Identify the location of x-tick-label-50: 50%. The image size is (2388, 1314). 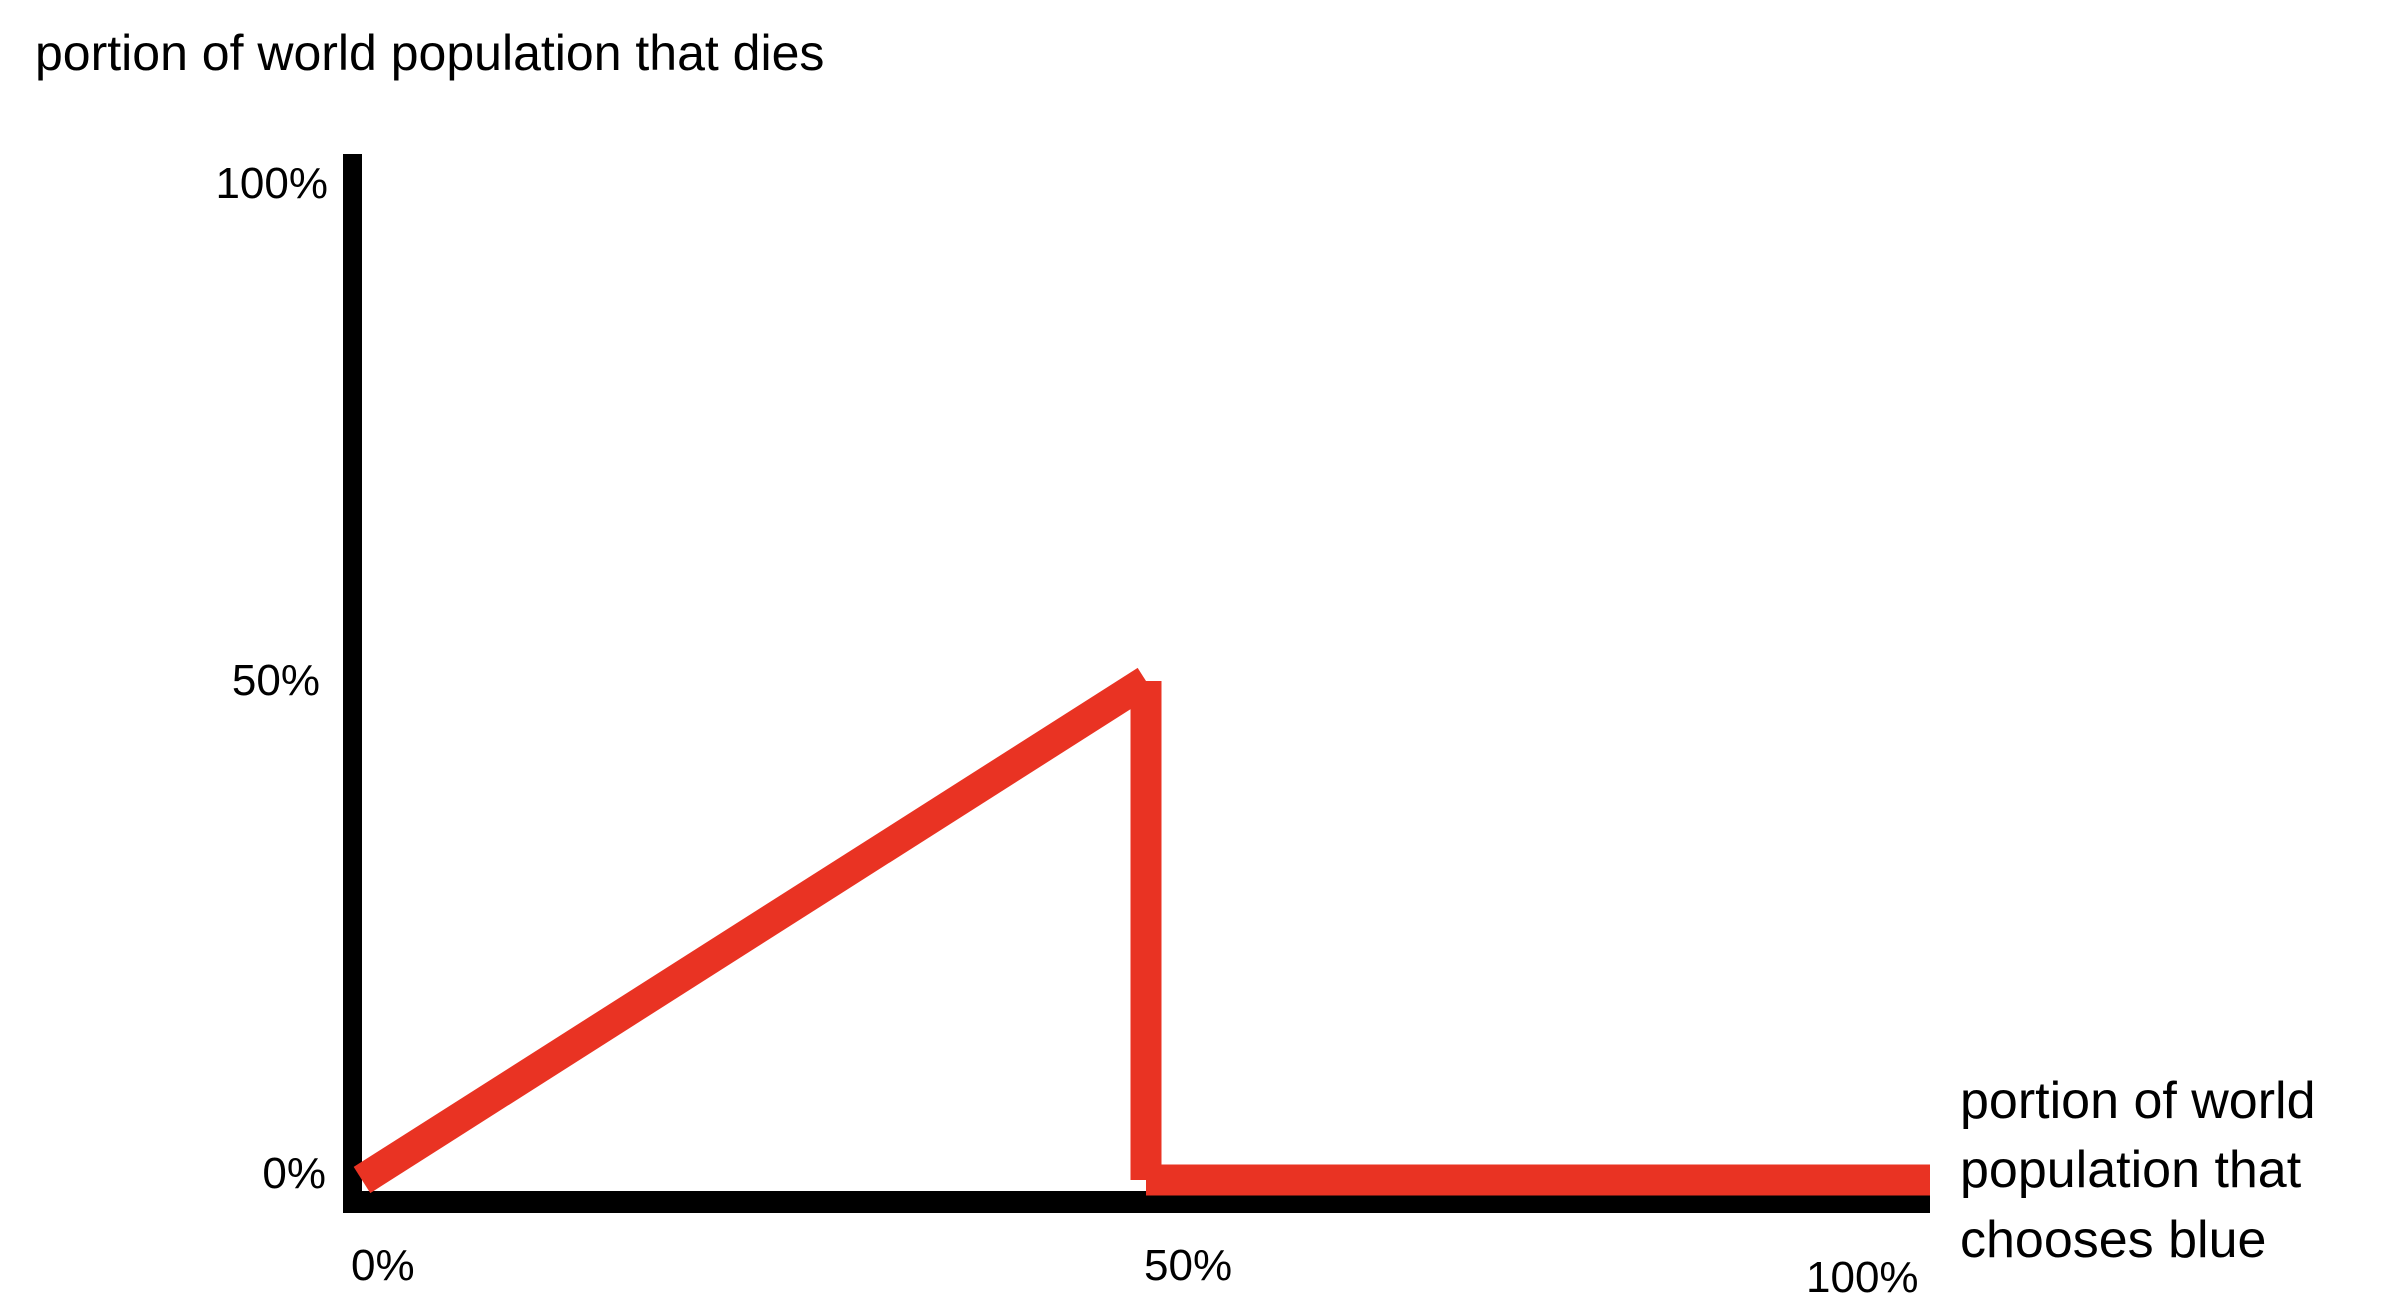
(1188, 1265).